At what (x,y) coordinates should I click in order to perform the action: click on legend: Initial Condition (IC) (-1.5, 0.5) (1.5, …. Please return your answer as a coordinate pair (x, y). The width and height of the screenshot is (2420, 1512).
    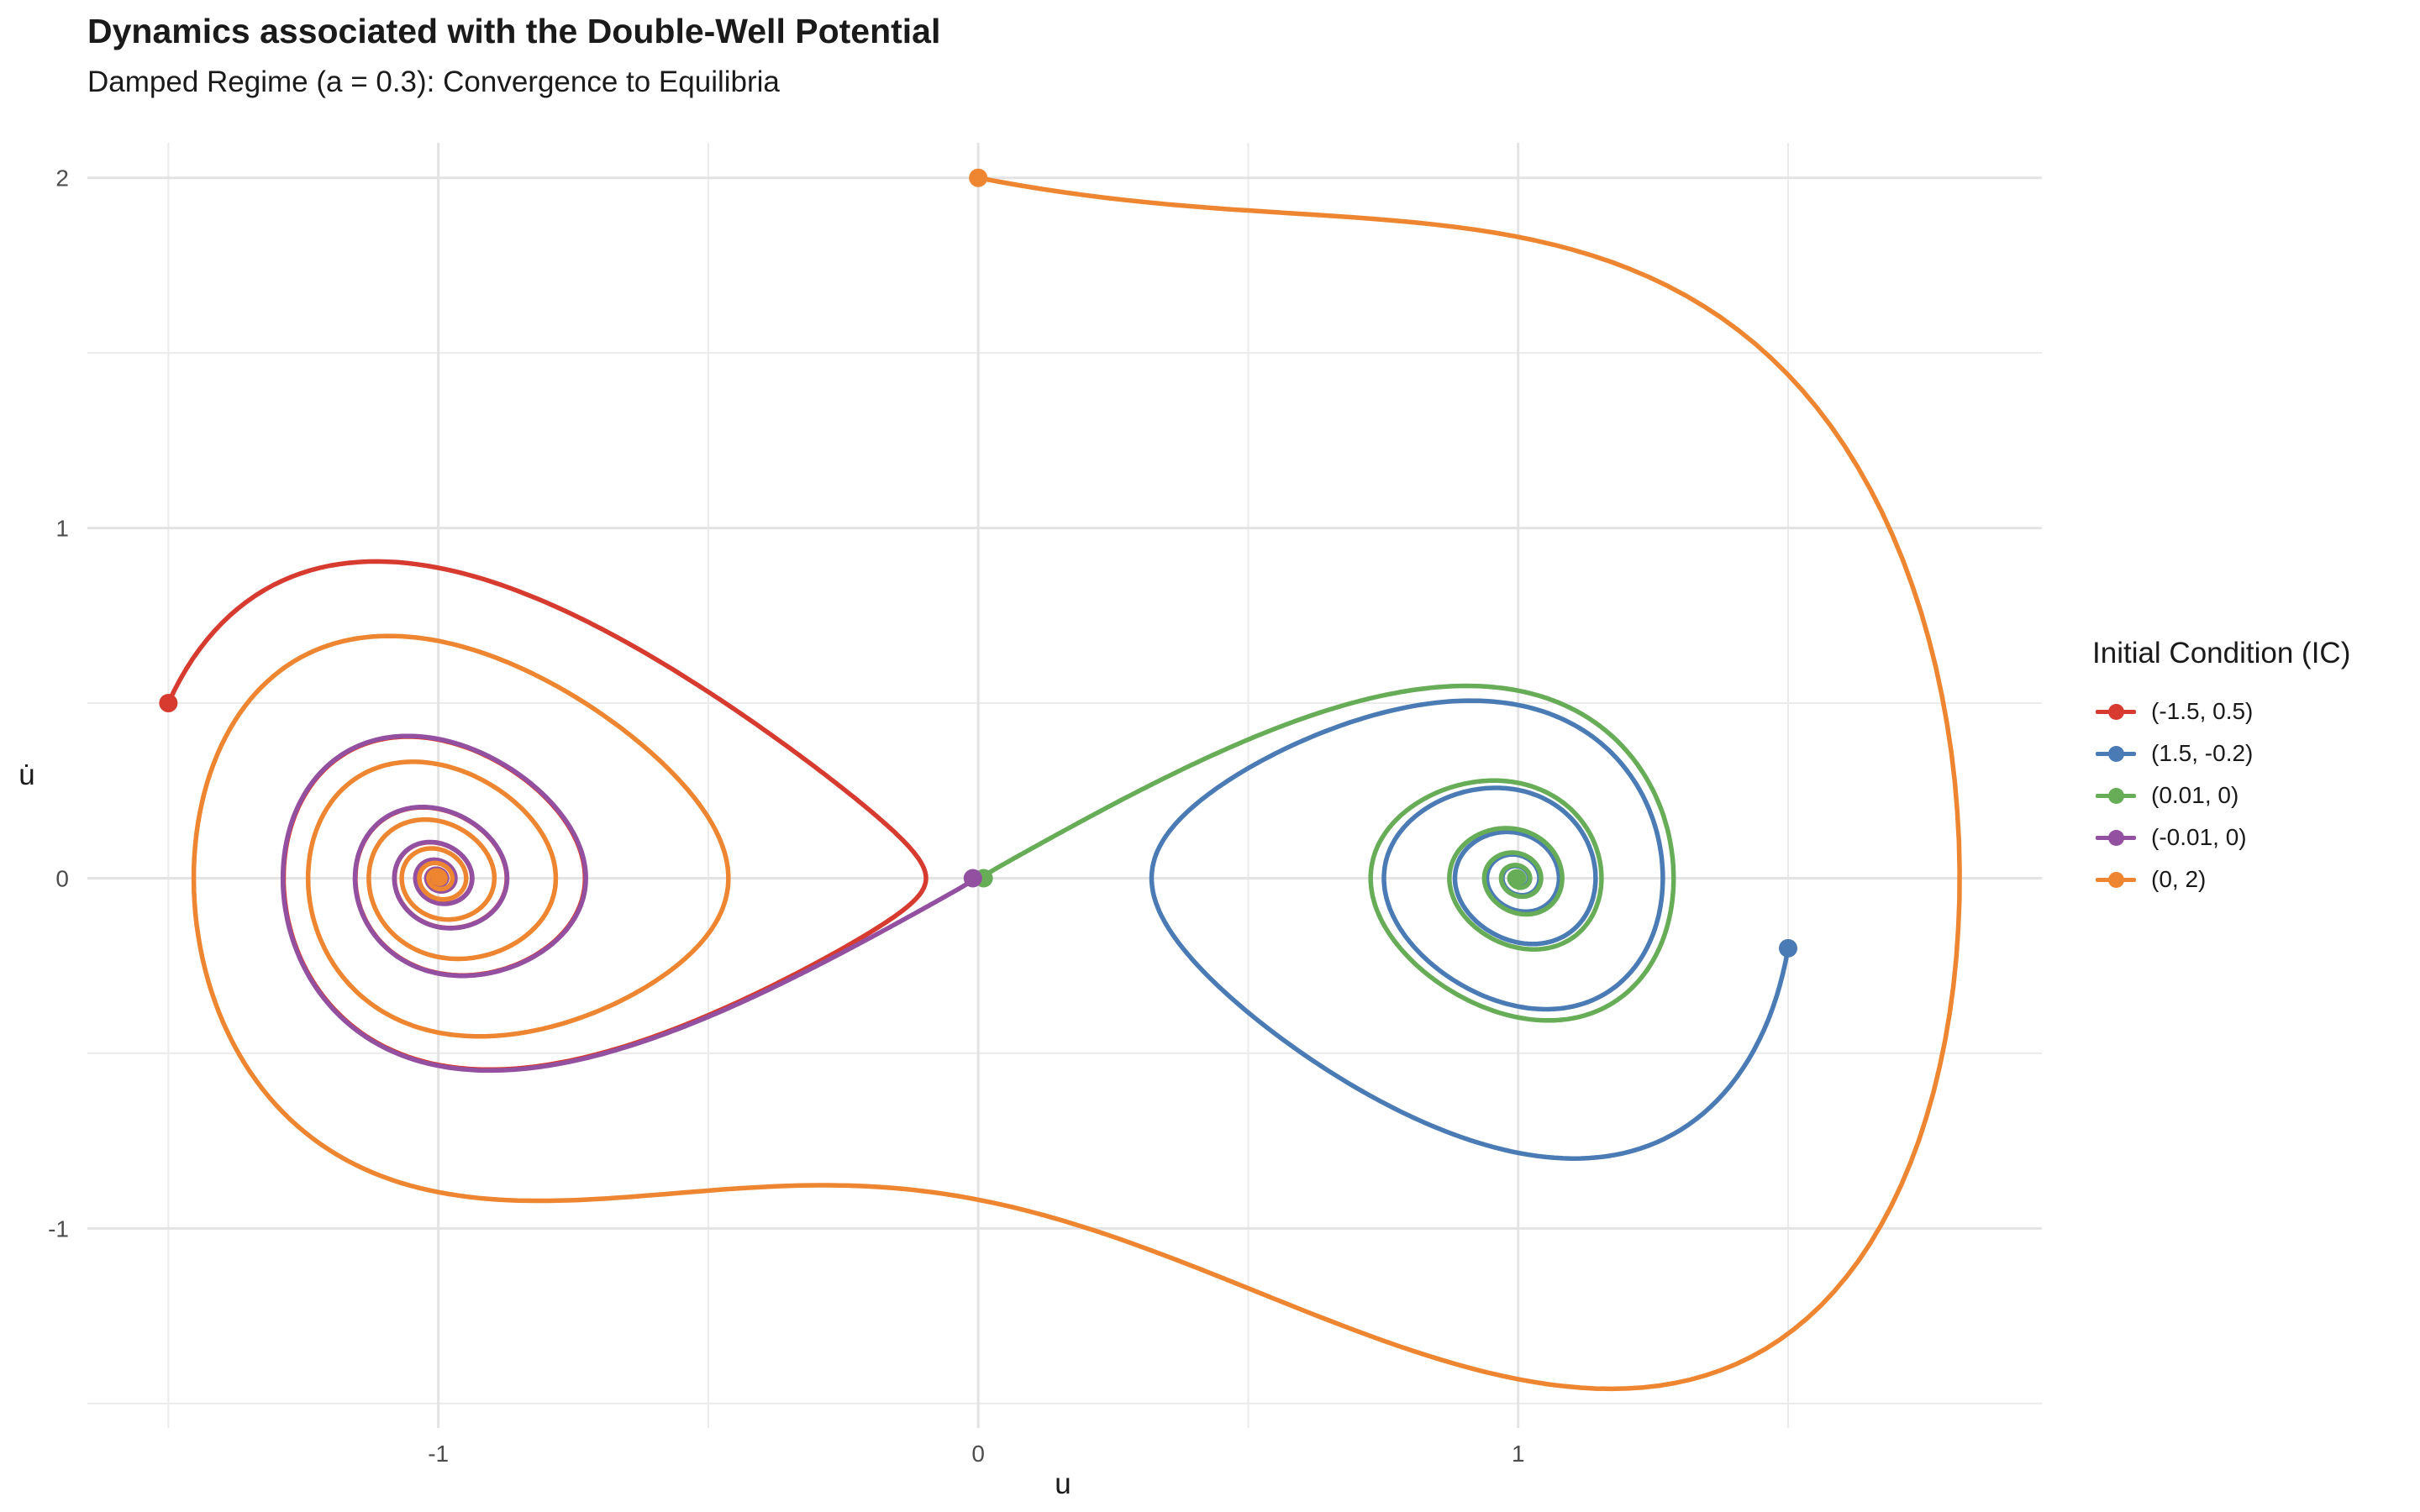
    Looking at the image, I should click on (2221, 768).